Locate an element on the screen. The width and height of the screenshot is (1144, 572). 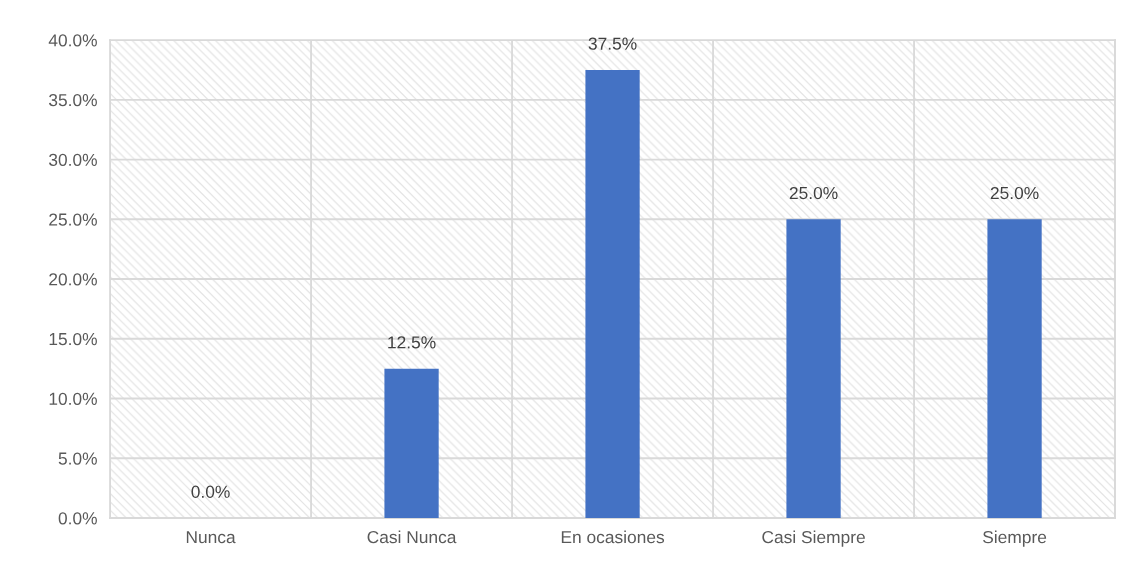
x-tick-label: Siempre is located at coordinates (1015, 538).